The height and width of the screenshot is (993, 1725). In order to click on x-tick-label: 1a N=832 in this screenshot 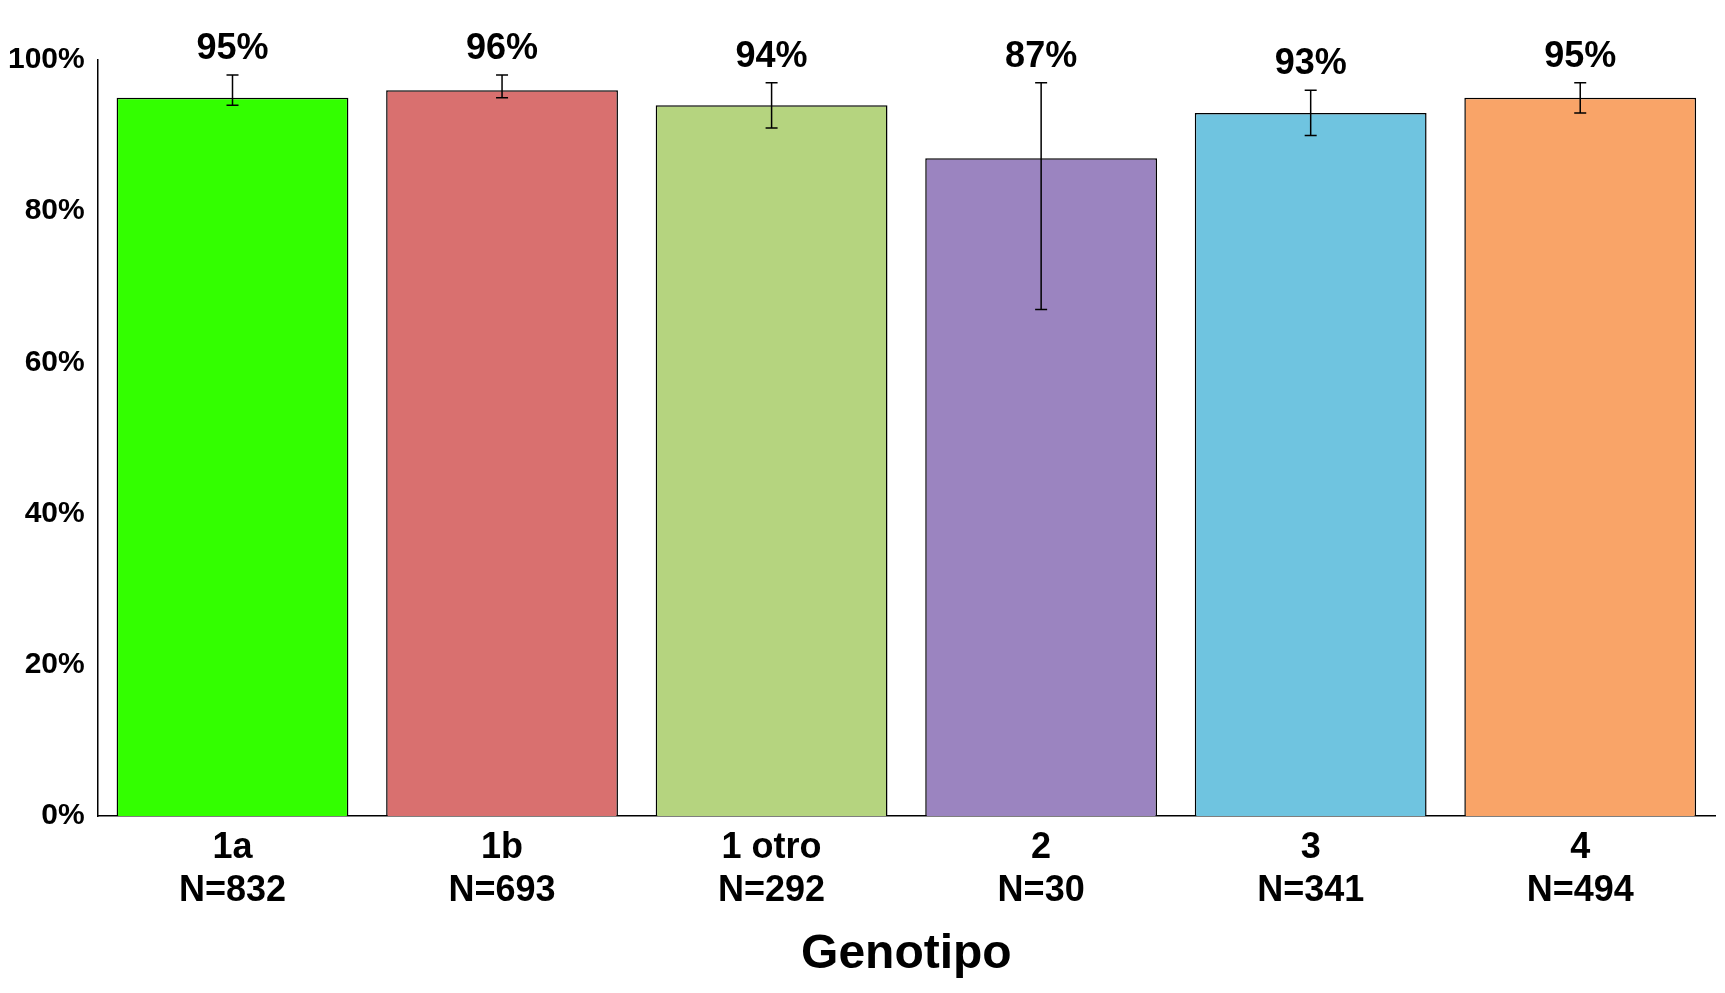, I will do `click(232, 866)`.